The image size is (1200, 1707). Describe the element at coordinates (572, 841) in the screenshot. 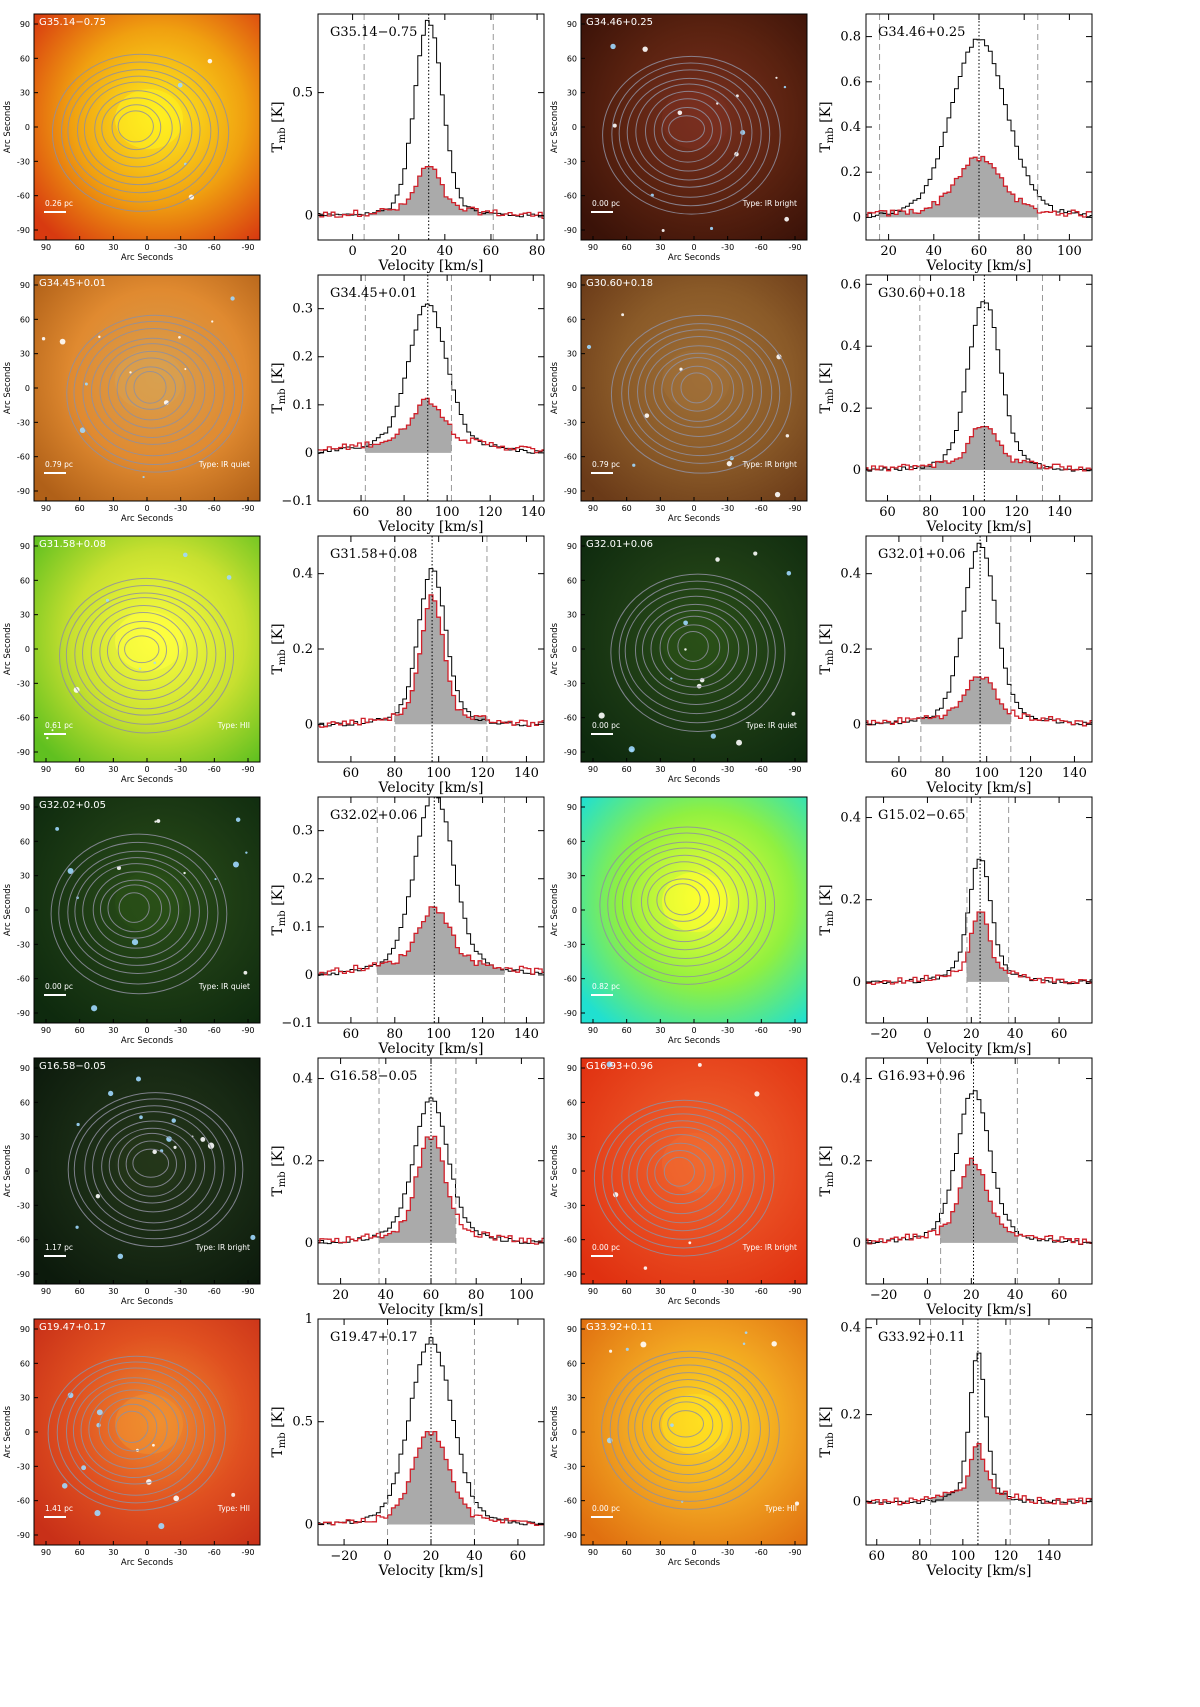

I see `y-tick-label: 60` at that location.